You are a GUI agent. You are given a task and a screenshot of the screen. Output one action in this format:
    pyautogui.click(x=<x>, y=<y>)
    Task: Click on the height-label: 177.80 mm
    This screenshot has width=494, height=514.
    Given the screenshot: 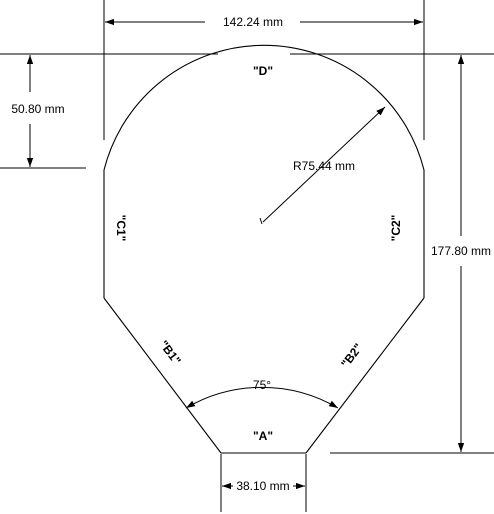 What is the action you would take?
    pyautogui.click(x=461, y=251)
    